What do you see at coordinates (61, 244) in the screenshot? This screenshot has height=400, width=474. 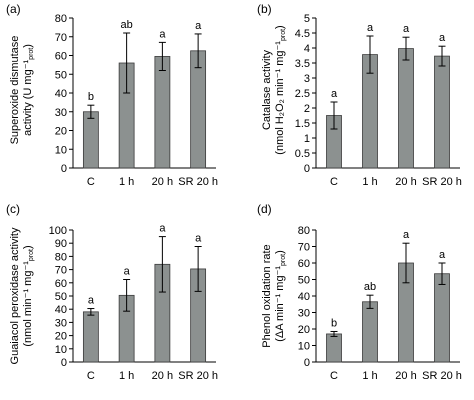 I see `y-tick-label: 90` at bounding box center [61, 244].